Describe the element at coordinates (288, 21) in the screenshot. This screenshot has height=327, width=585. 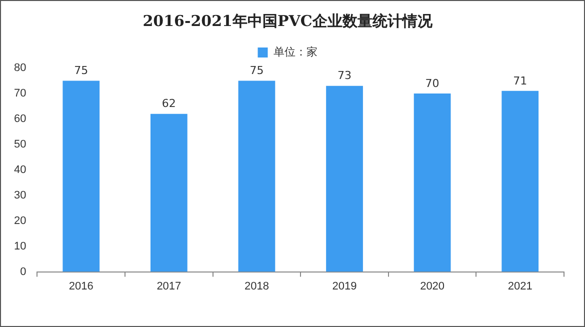
I see `chart-title: 2016-2021年中国PVC企业数量统计情况` at that location.